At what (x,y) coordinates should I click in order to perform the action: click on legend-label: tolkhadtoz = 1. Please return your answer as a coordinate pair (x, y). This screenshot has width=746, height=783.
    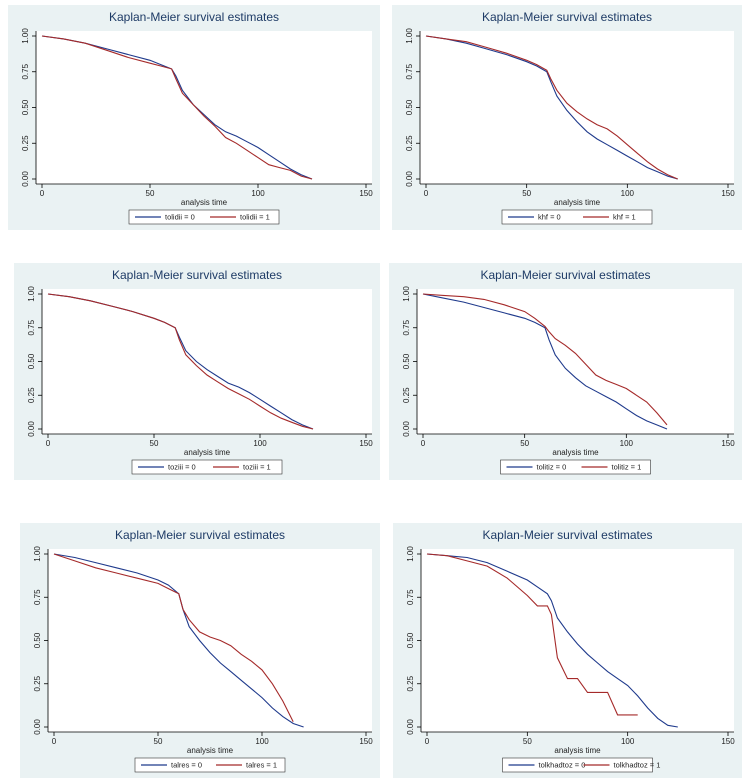
    Looking at the image, I should click on (637, 764).